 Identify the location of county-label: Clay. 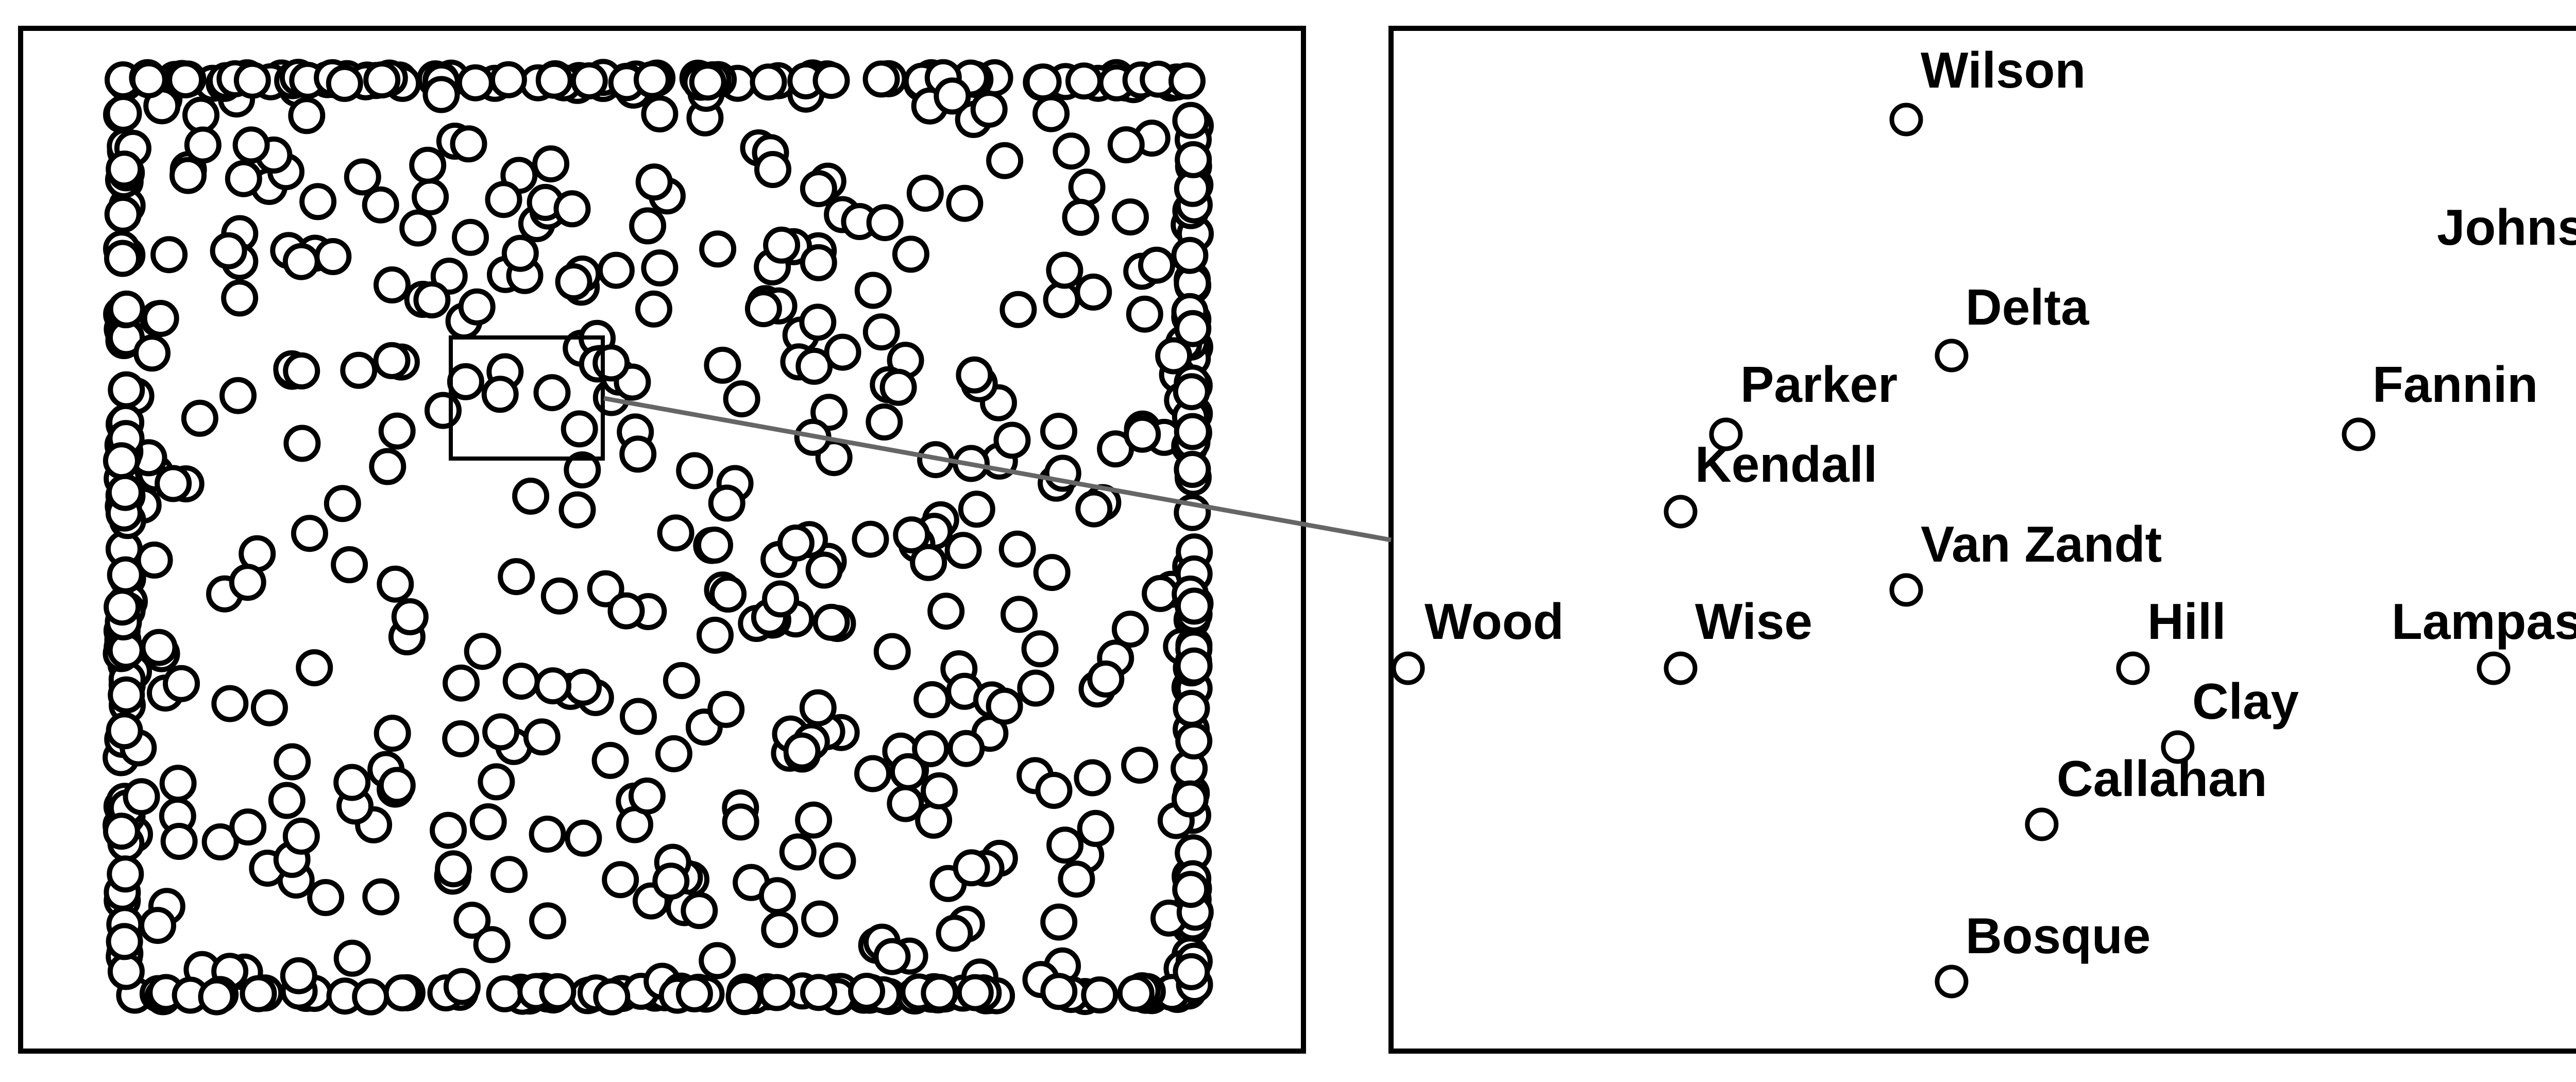
(2245, 701).